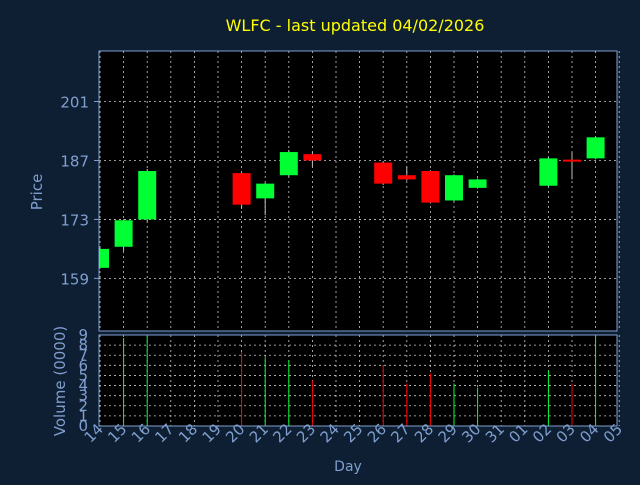  I want to click on x-axis-label: Day, so click(348, 467).